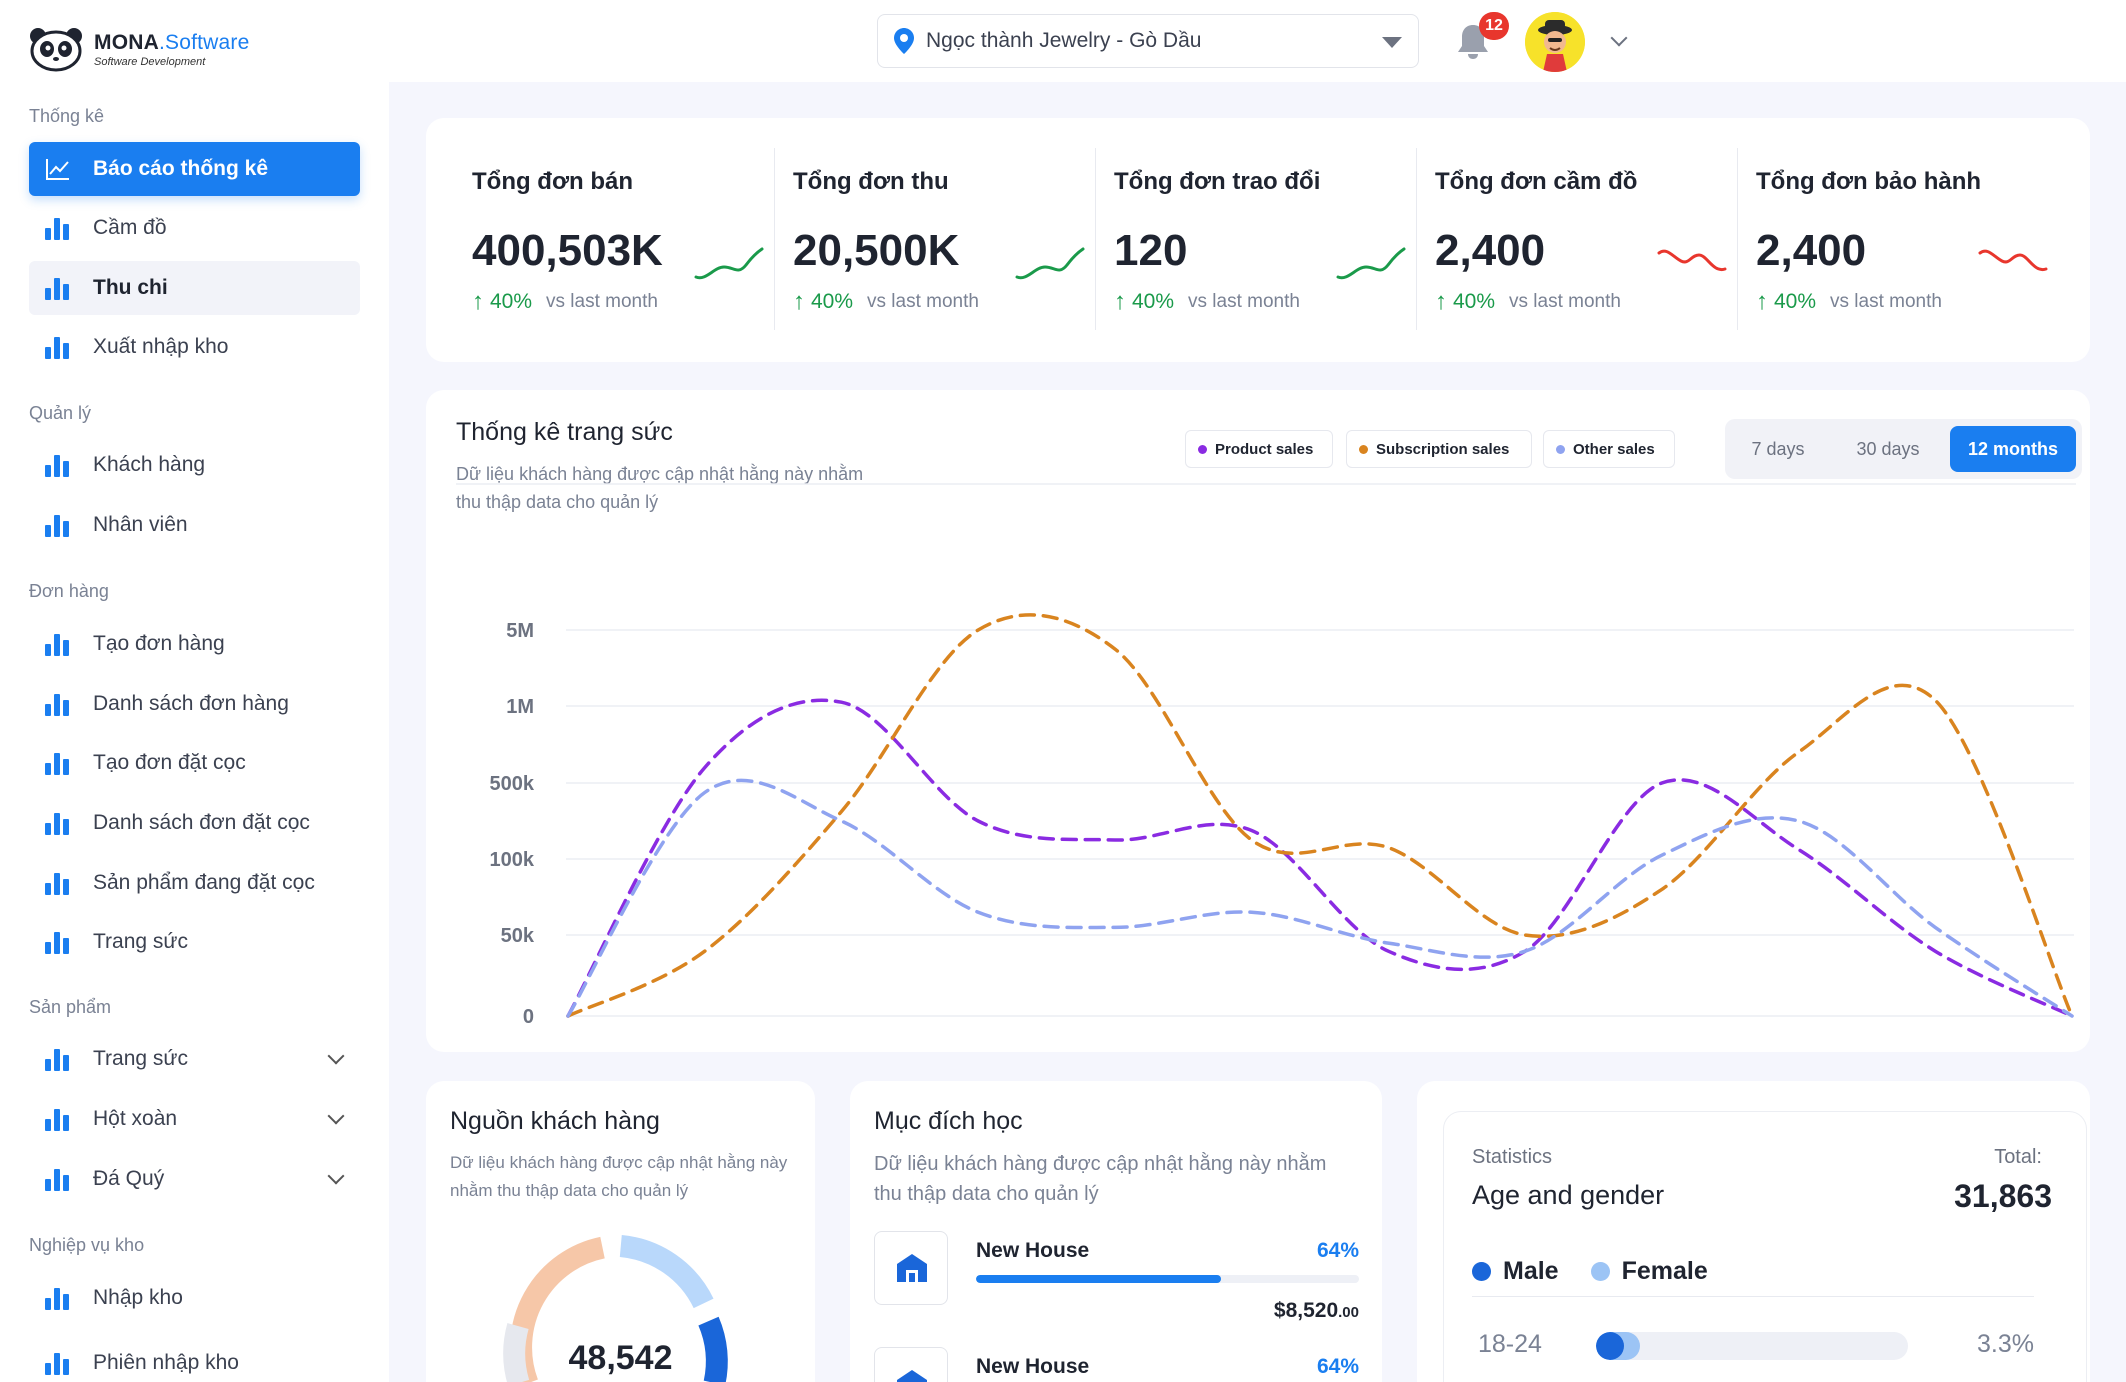  What do you see at coordinates (713, 1349) in the screenshot?
I see `donut-segment-blue` at bounding box center [713, 1349].